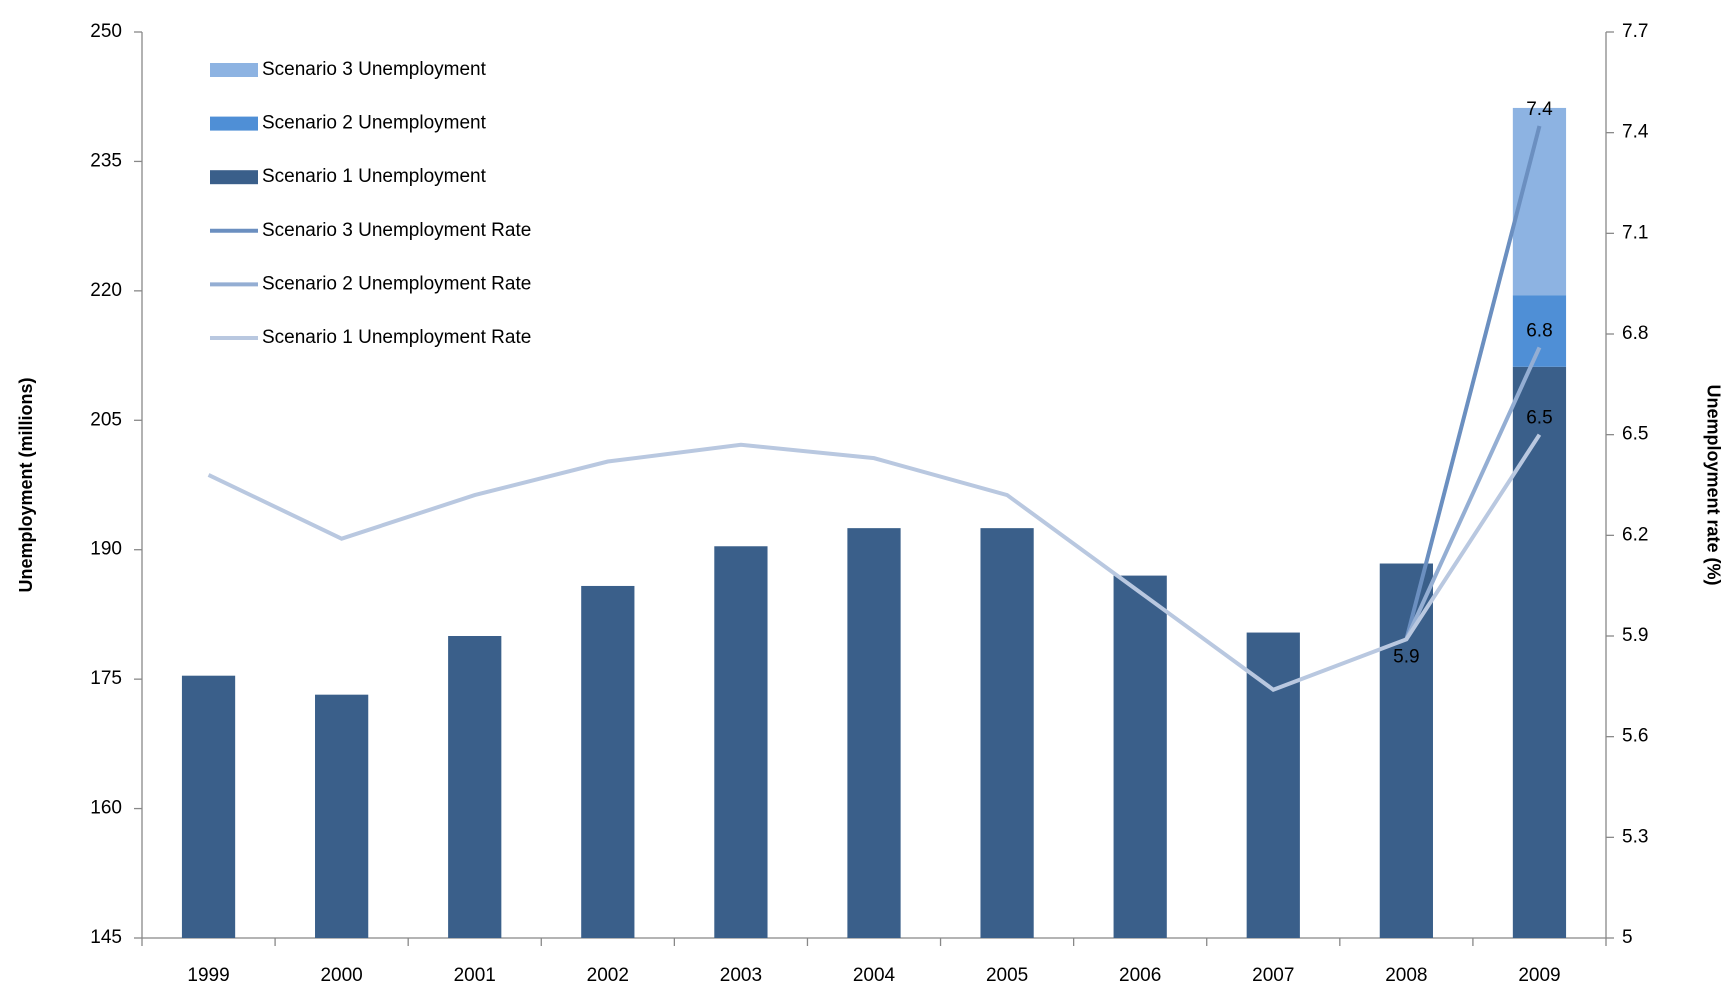 This screenshot has height=986, width=1731. I want to click on y-tick-label: 235, so click(106, 160).